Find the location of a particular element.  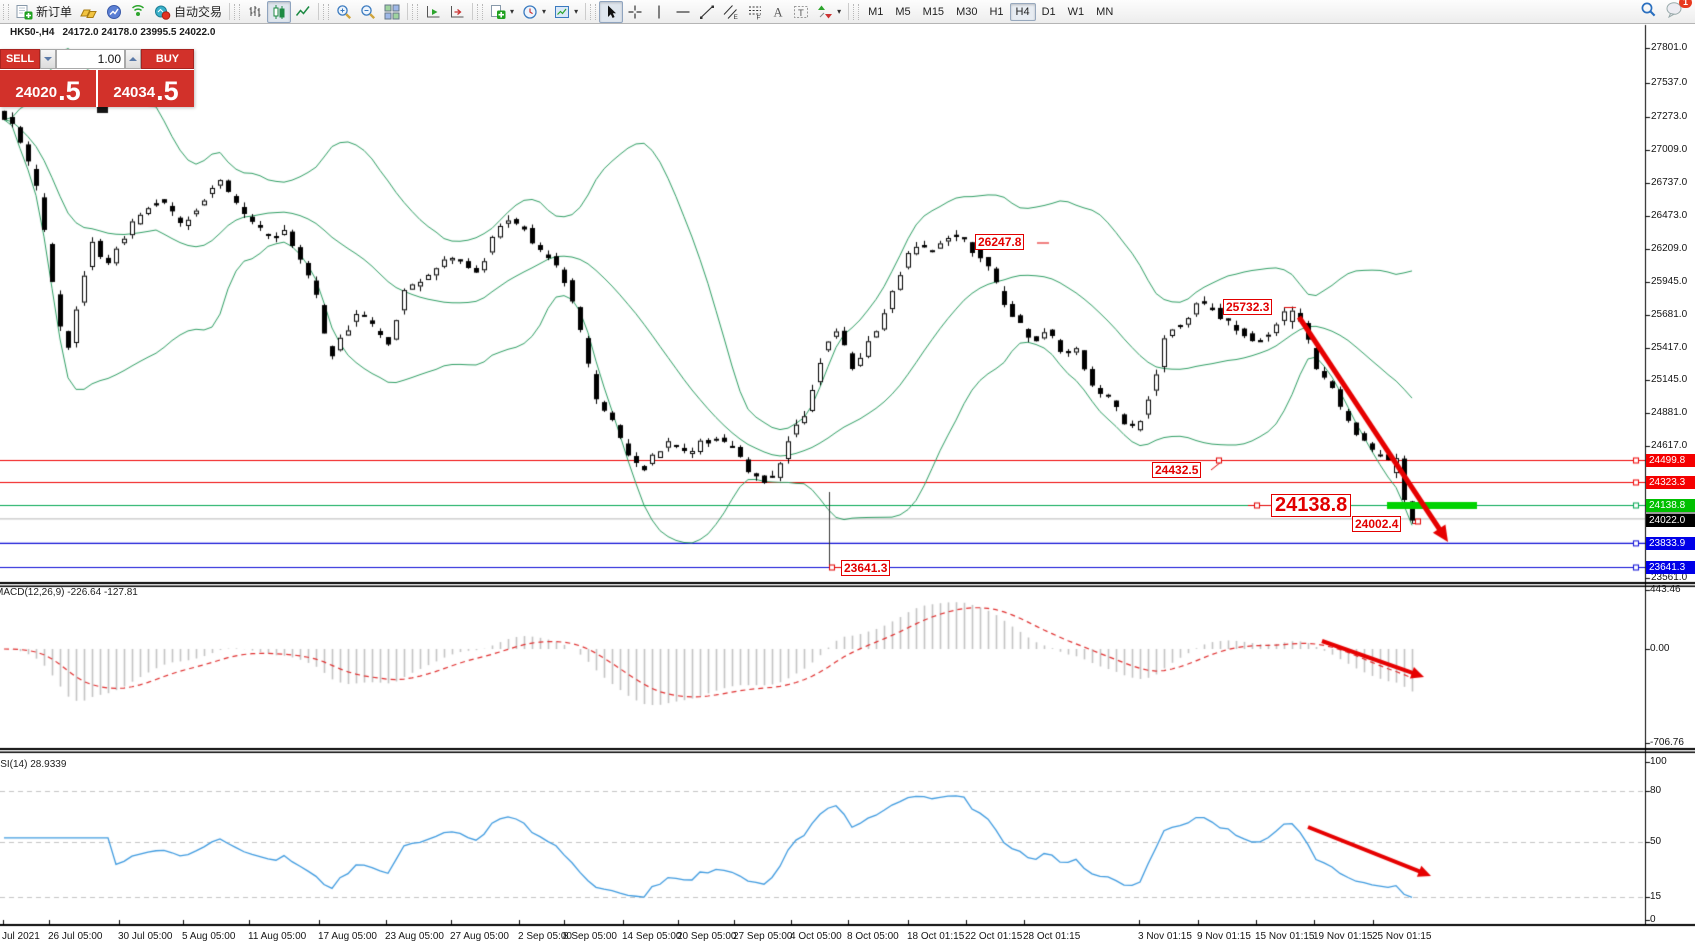

crosshair-icon is located at coordinates (635, 12).